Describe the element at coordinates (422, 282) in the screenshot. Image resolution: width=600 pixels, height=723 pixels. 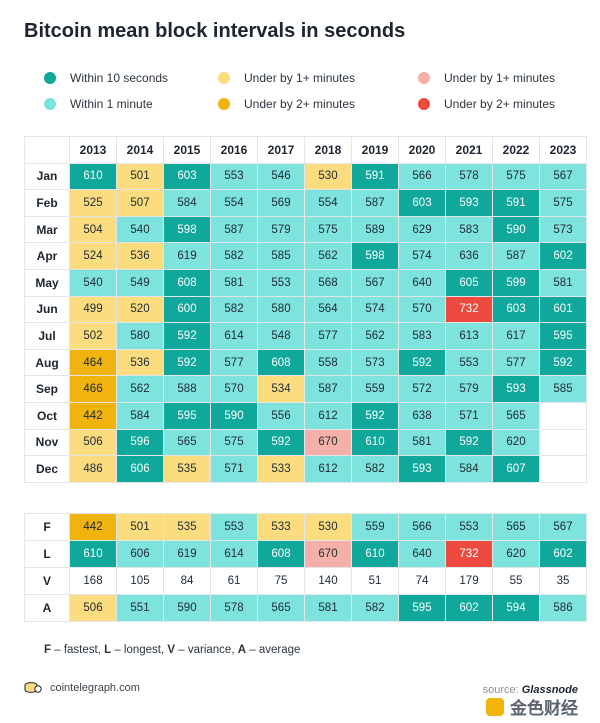
I see `value-cell: 640` at that location.